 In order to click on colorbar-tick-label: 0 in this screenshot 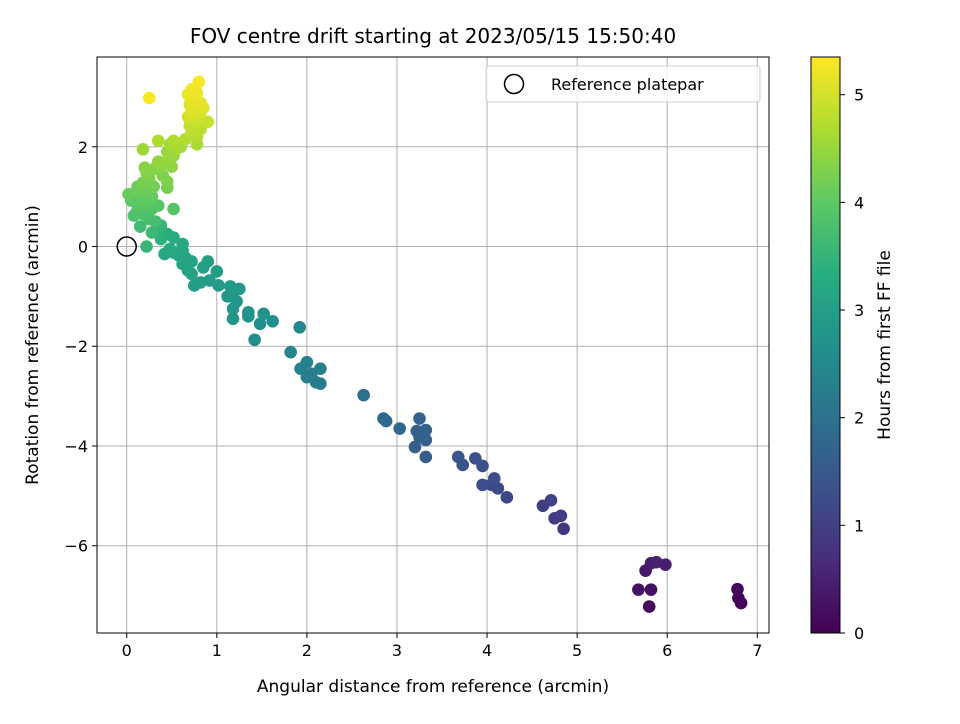, I will do `click(859, 633)`.